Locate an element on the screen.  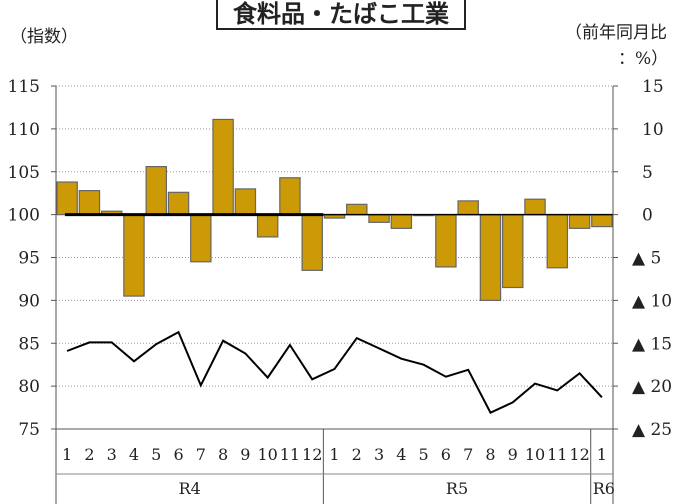
index-line is located at coordinates (334, 372).